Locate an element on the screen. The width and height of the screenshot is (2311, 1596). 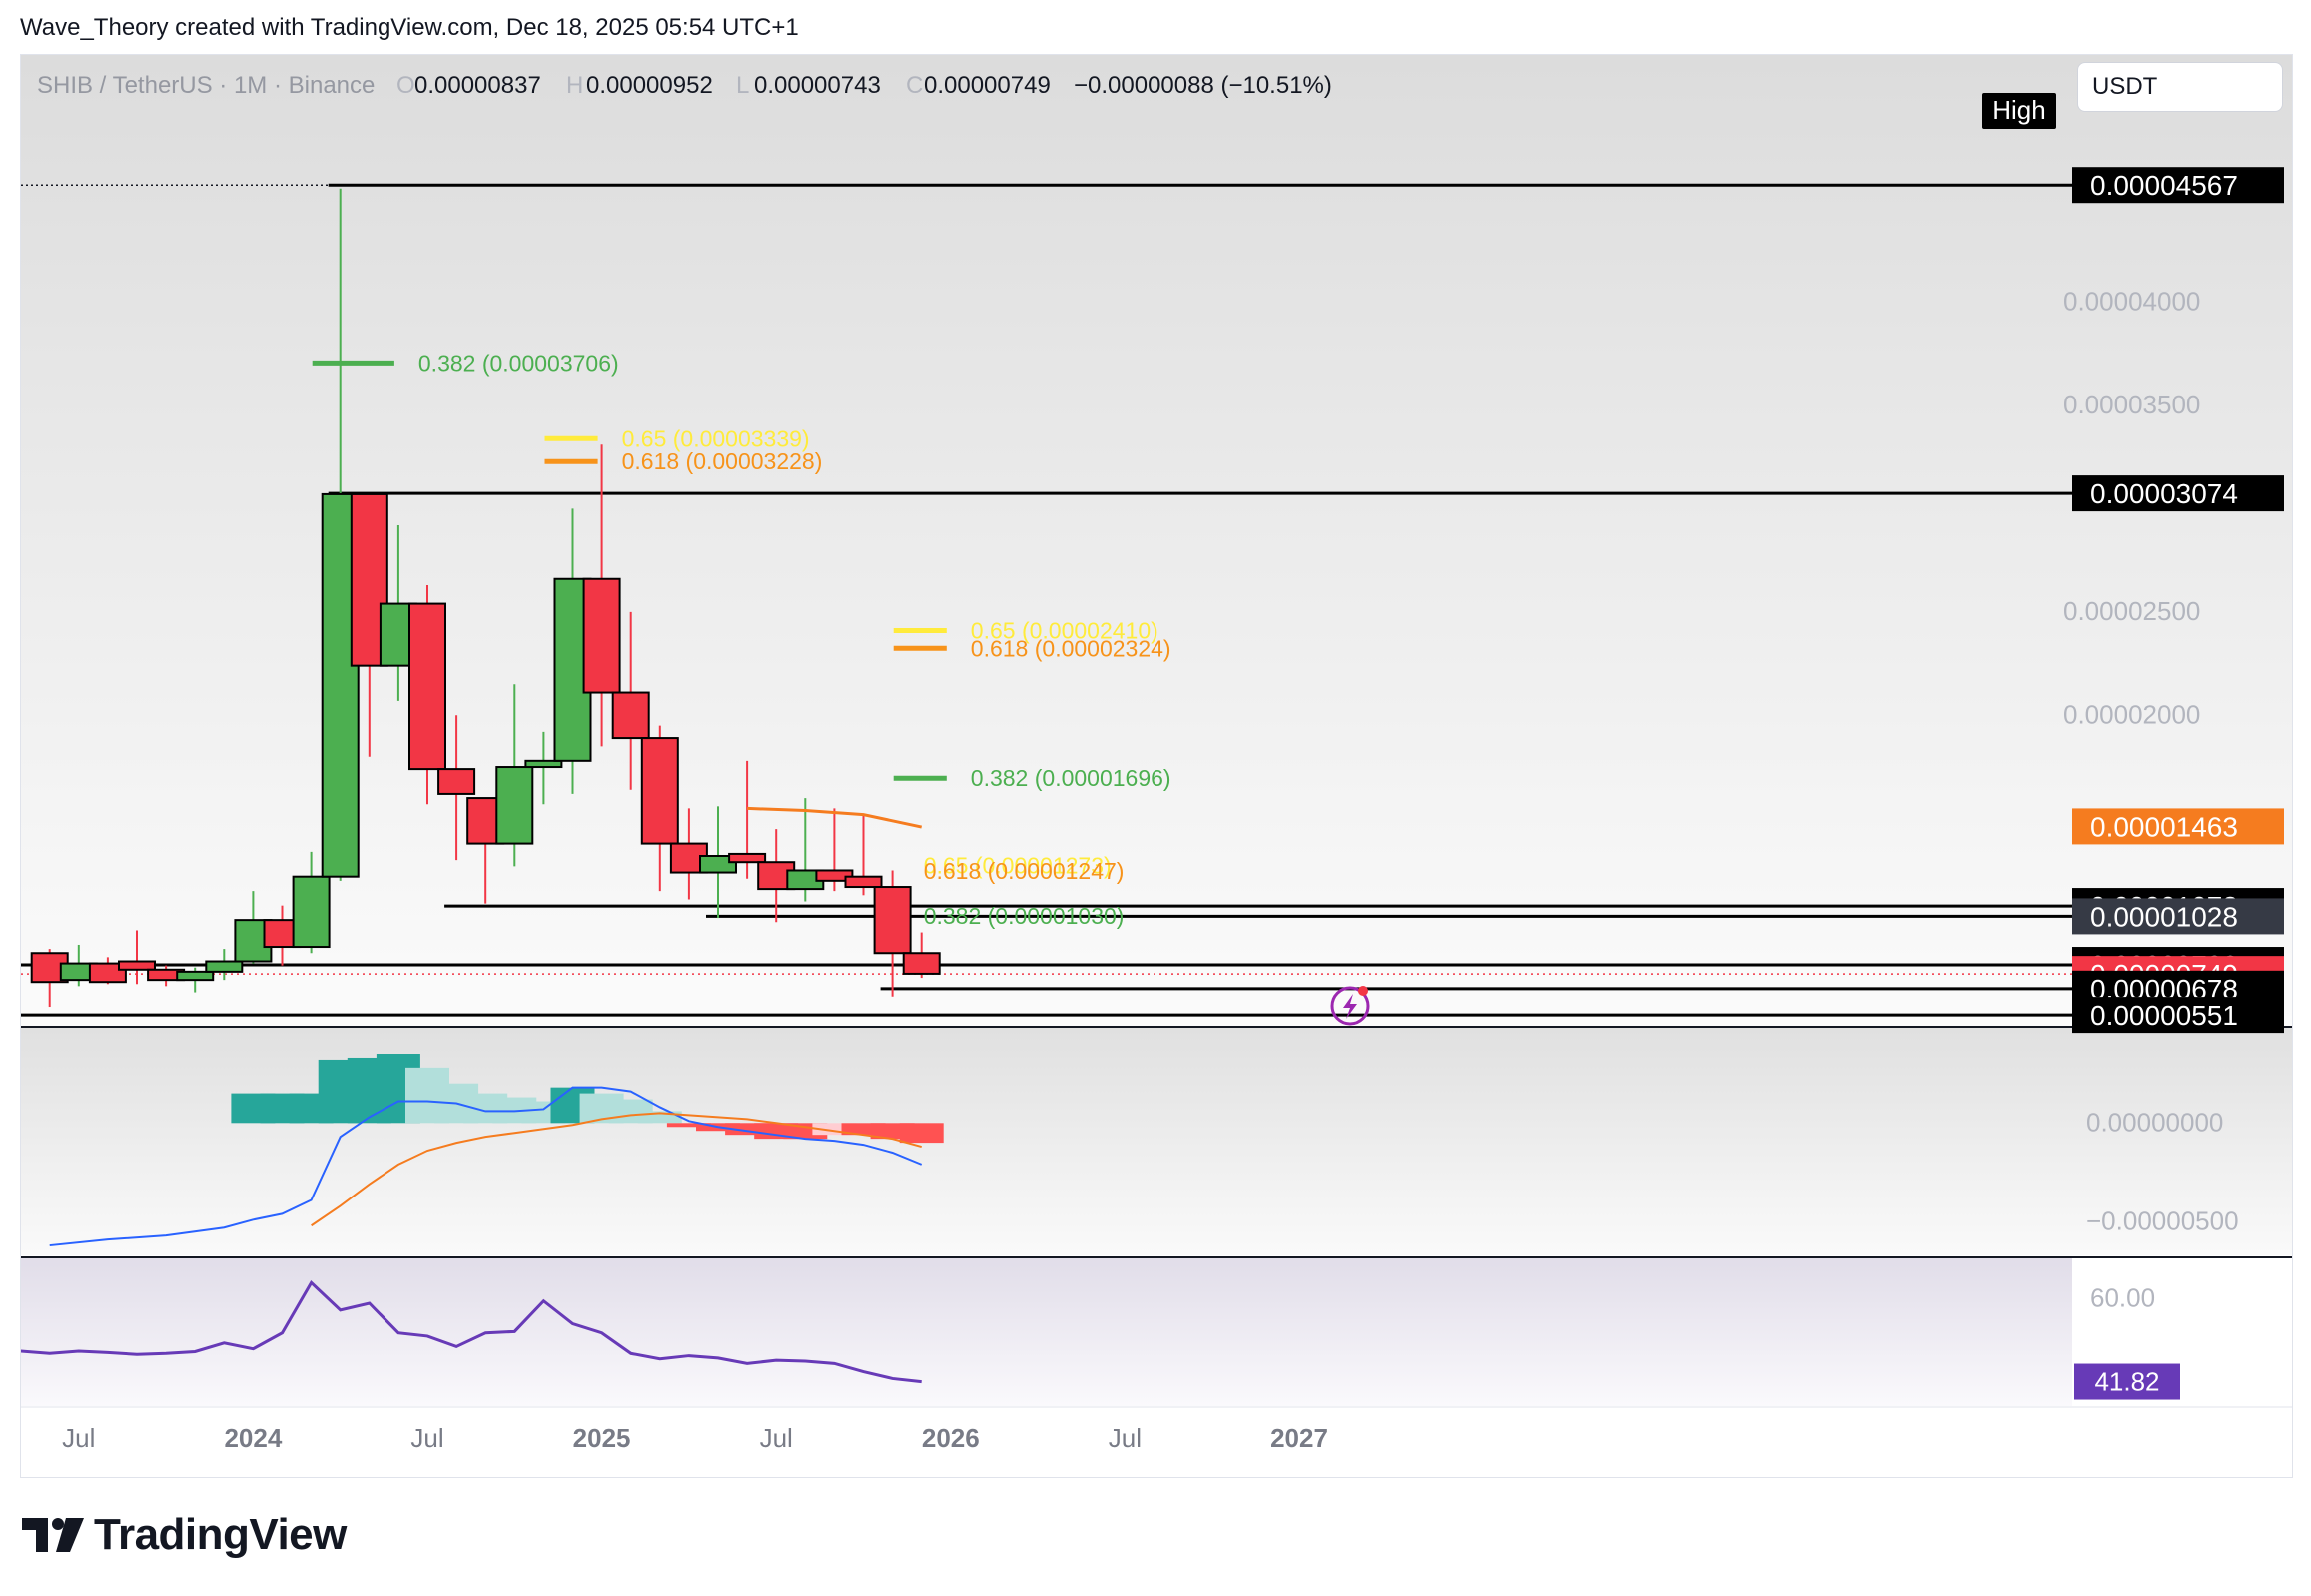
tradingview-logo-icon is located at coordinates (53, 1535).